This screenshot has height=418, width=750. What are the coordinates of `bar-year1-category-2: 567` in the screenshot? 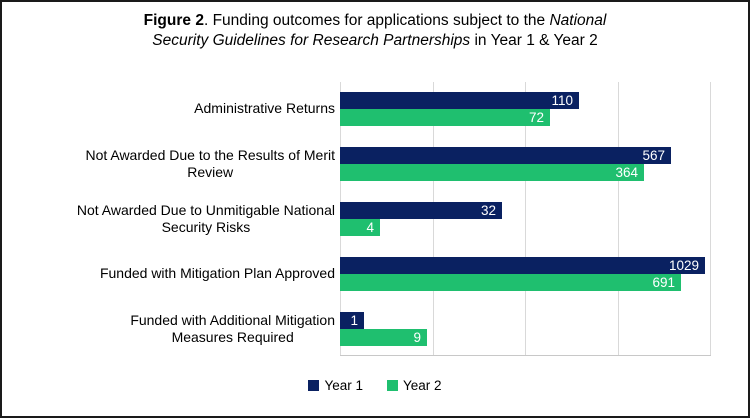 It's located at (505, 155).